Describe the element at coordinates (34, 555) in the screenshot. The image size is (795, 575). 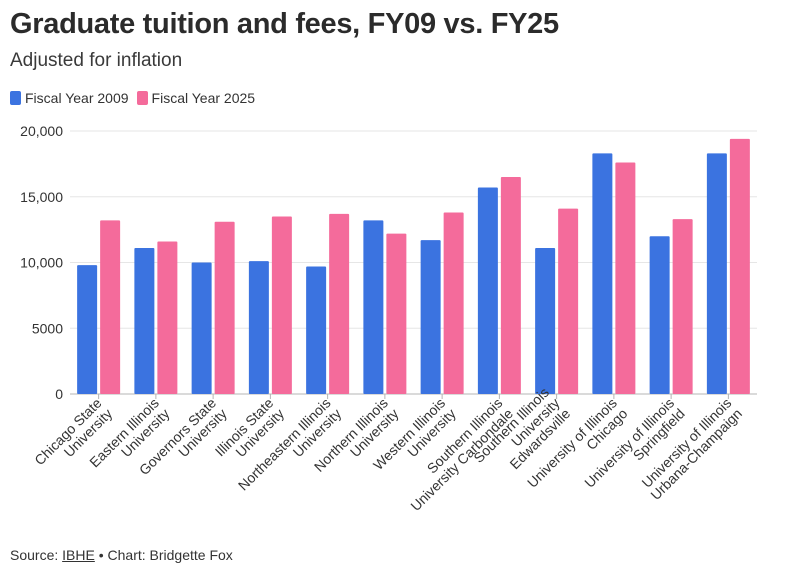
I see `source-label: Source:` at that location.